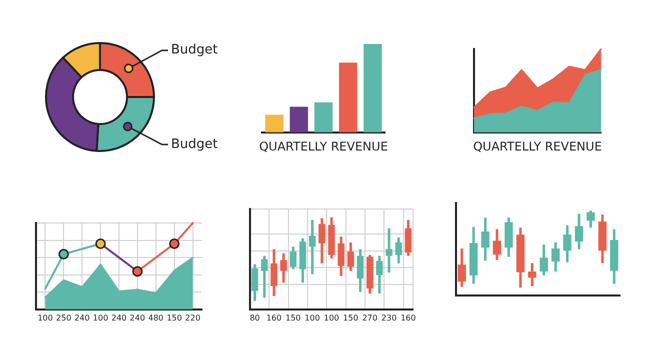 The height and width of the screenshot is (360, 661). What do you see at coordinates (370, 317) in the screenshot?
I see `x-tick-label: 270` at bounding box center [370, 317].